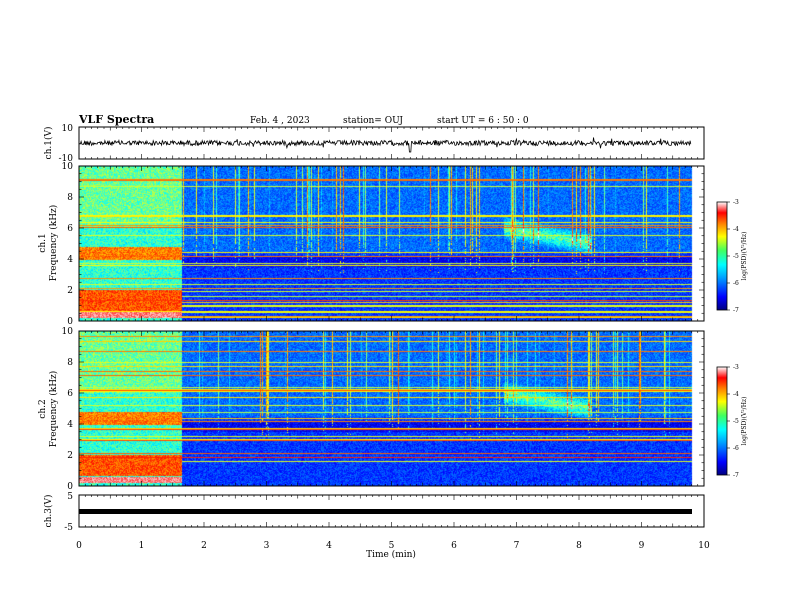  What do you see at coordinates (385, 145) in the screenshot?
I see `ch1-waveform-line` at bounding box center [385, 145].